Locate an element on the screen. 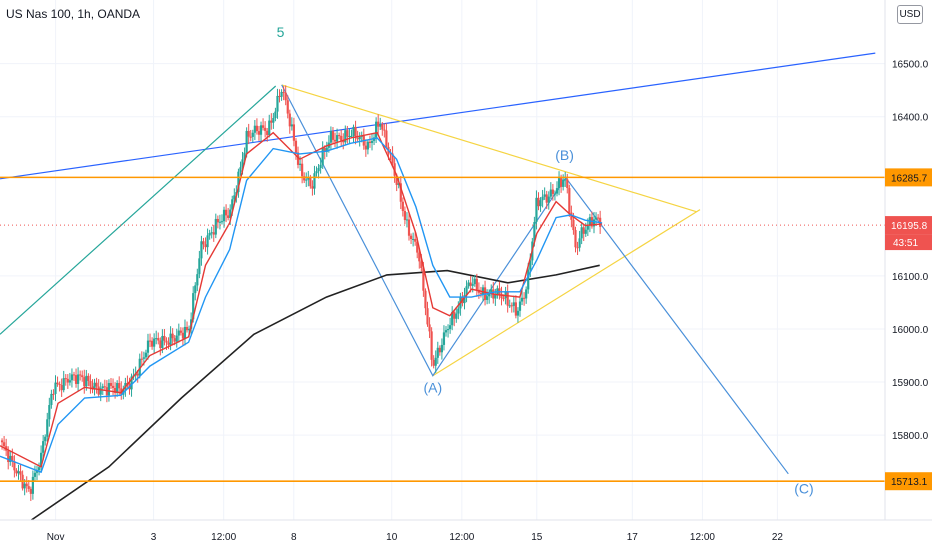  x-tick-label-0: Nov is located at coordinates (56, 537).